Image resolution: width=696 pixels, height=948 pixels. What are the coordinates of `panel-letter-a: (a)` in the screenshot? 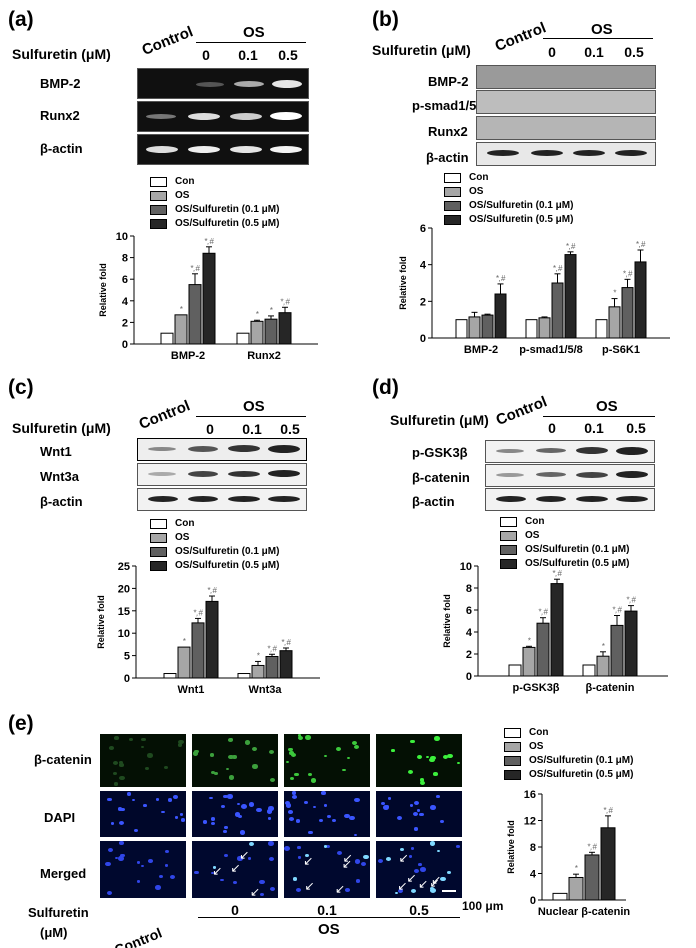 It's located at (21, 19).